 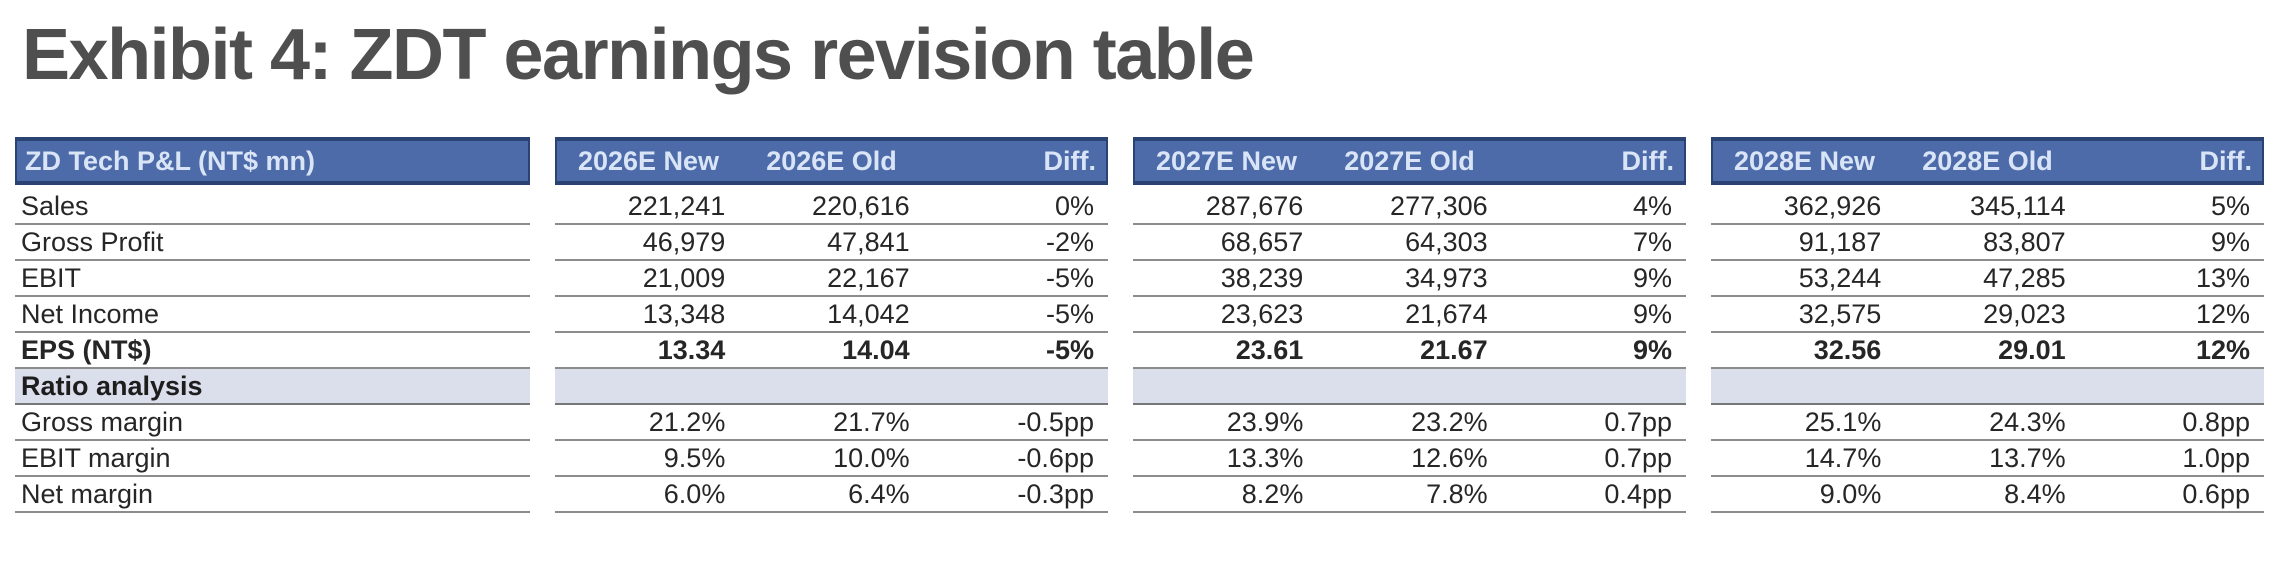 I want to click on year-block-header: 2027E New 2027E Old Diff., so click(x=1409, y=161).